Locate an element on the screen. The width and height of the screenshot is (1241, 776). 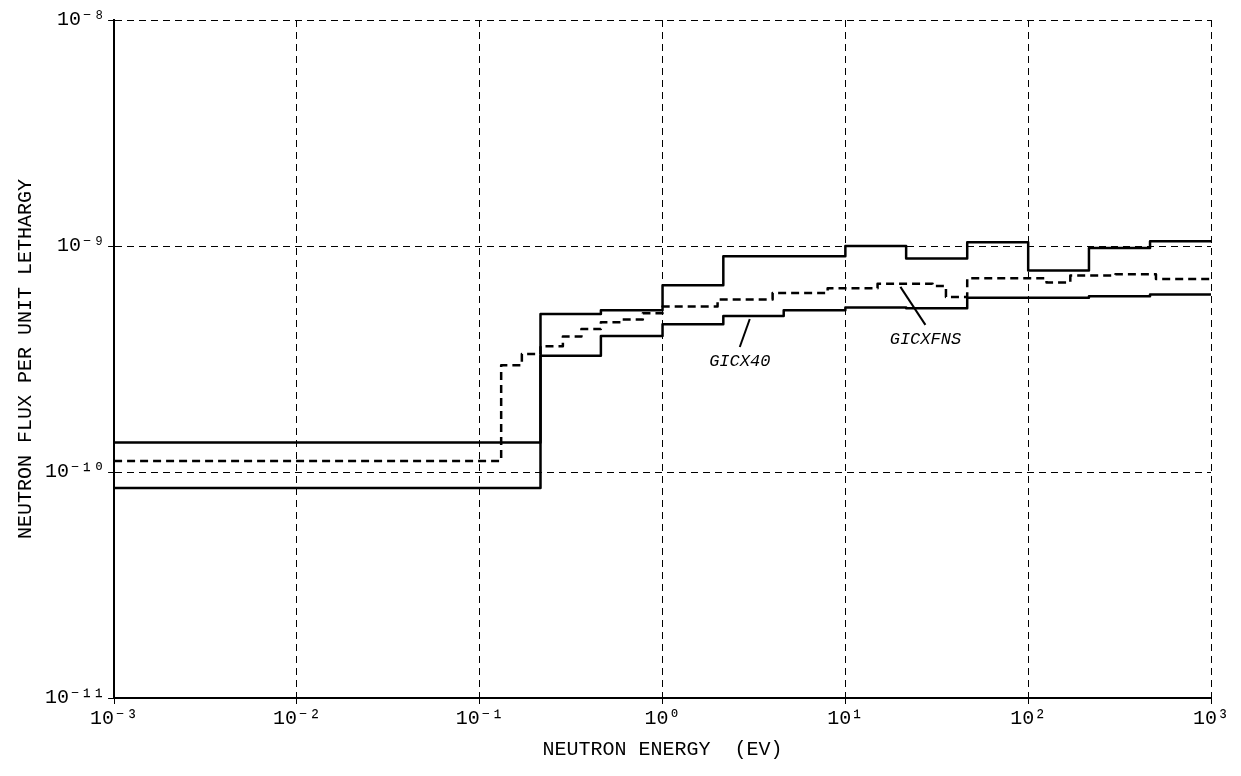
x-tick-label: 10⁻¹ is located at coordinates (479, 719).